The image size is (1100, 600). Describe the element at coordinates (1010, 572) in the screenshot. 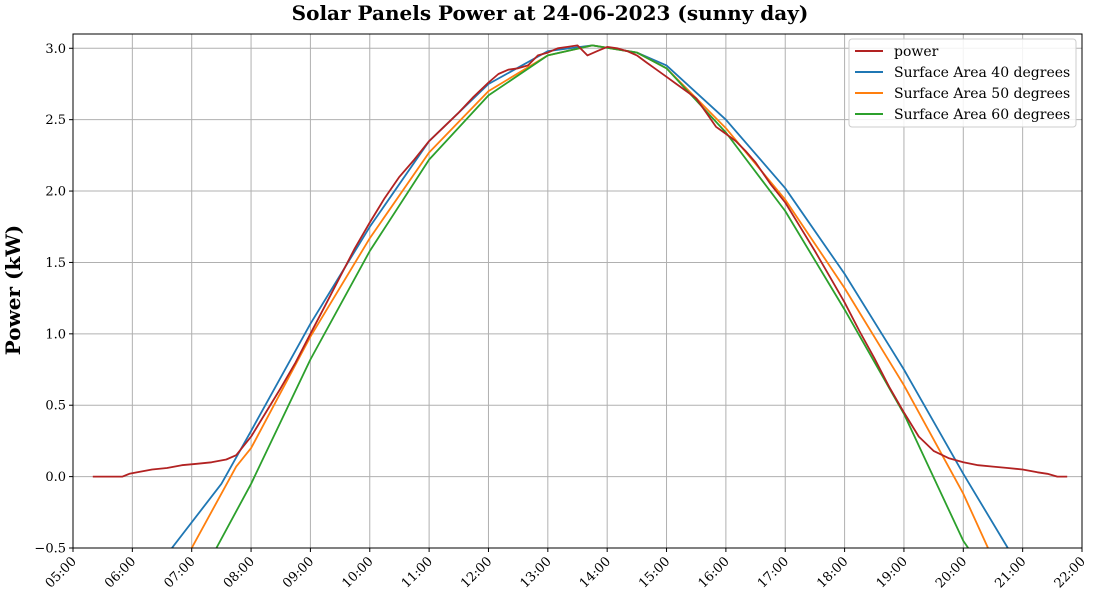

I see `x-tick-label: 21:00` at that location.